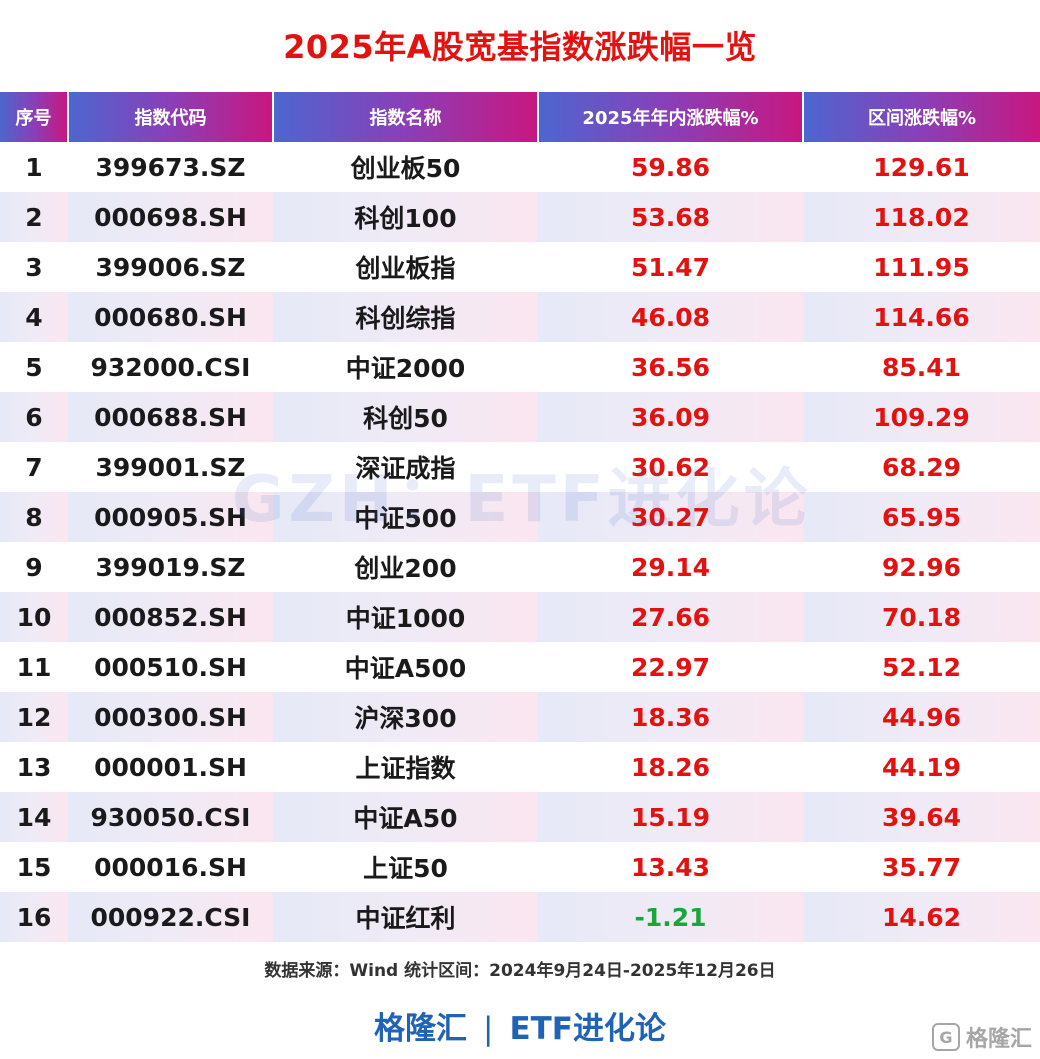 The width and height of the screenshot is (1040, 1059). Describe the element at coordinates (405, 917) in the screenshot. I see `cell-index-name: 中证红利` at that location.